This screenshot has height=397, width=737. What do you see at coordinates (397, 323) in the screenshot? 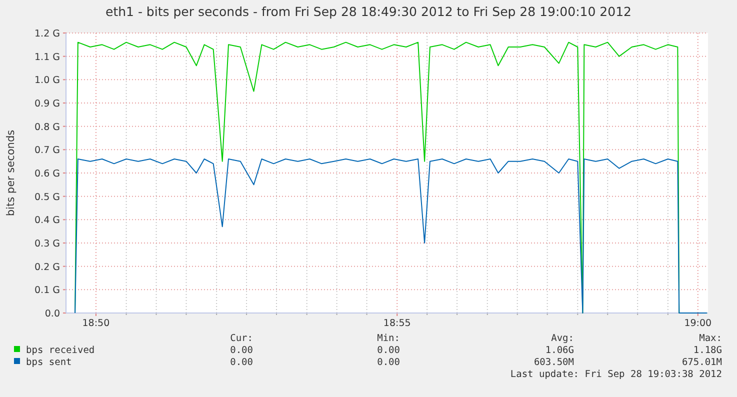
I see `x-tick-label: 18:55` at bounding box center [397, 323].